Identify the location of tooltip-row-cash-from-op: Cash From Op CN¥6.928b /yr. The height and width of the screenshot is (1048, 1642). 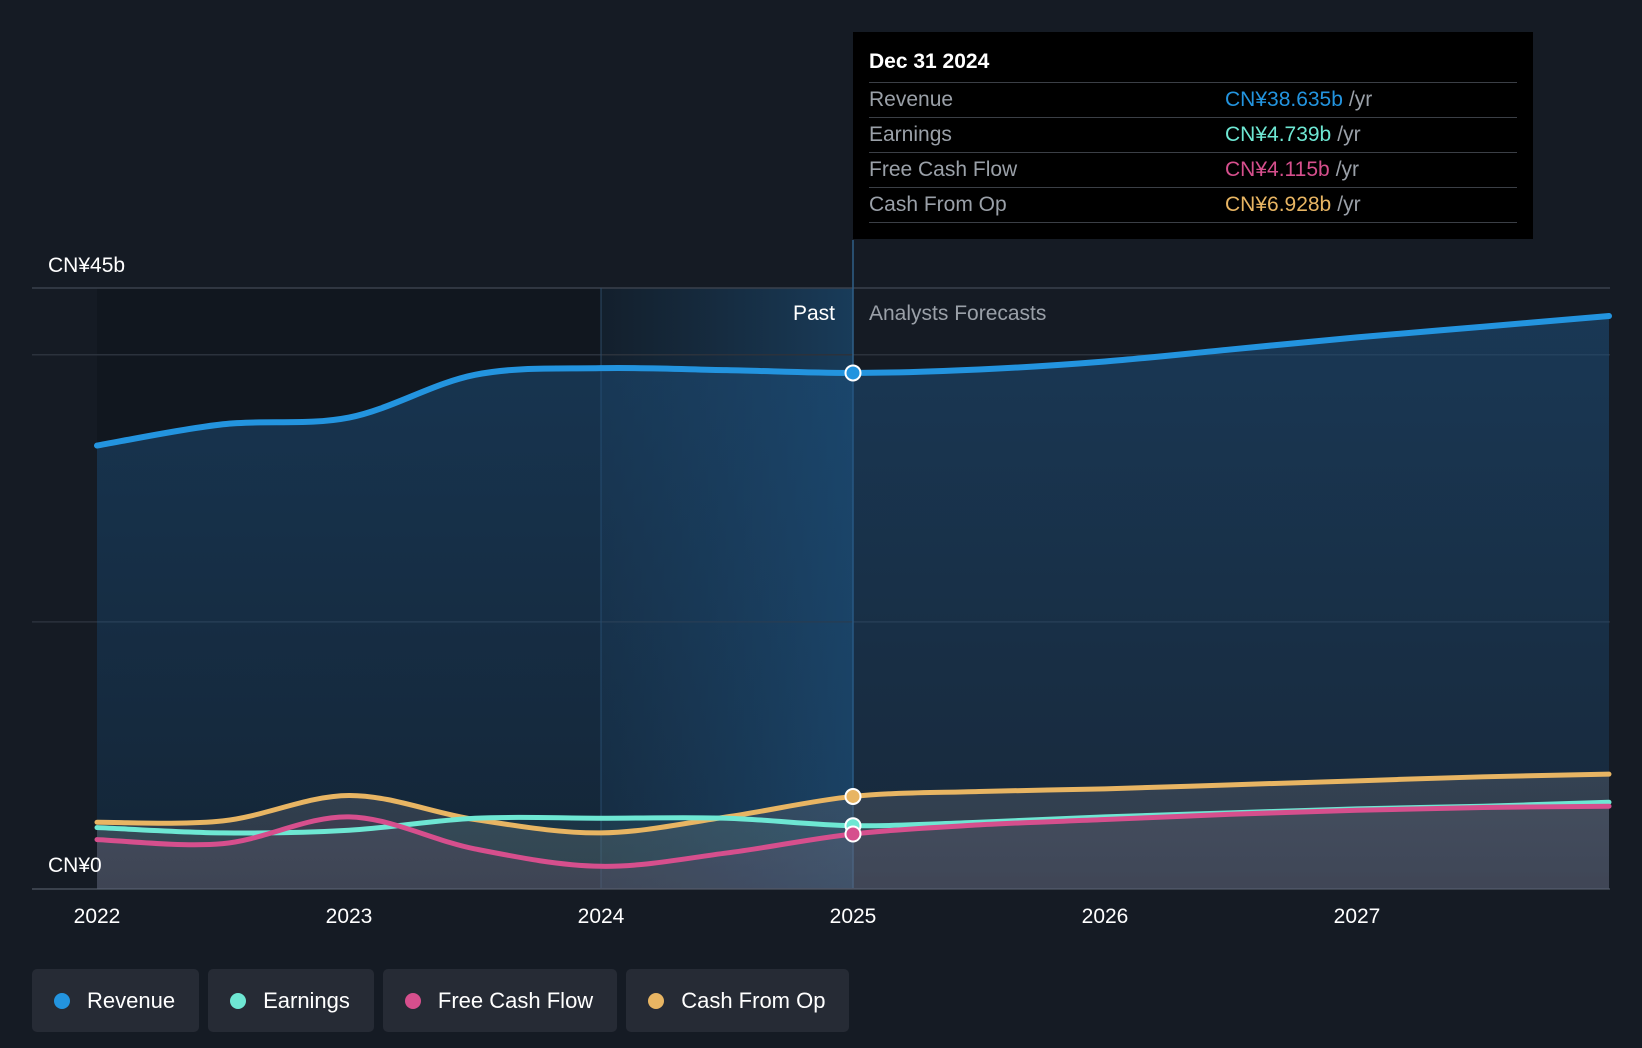
(1193, 205).